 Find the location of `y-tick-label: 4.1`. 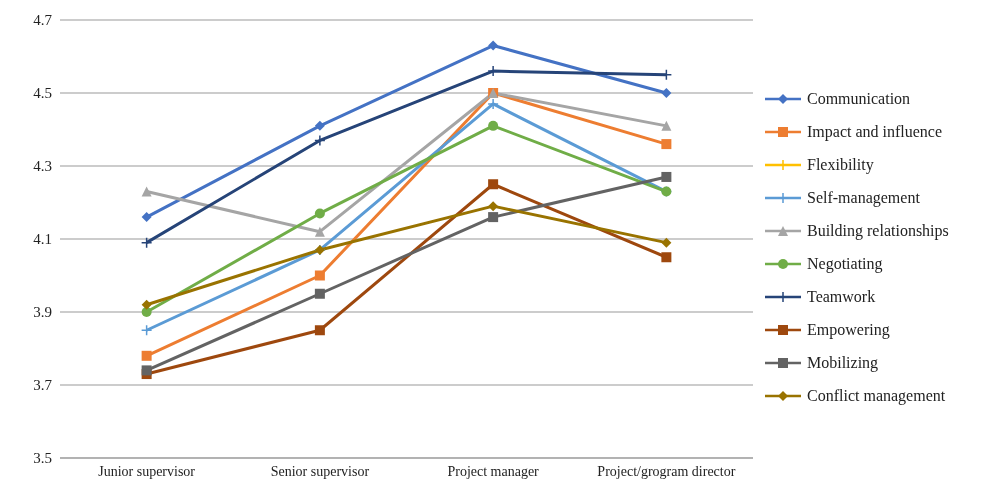

y-tick-label: 4.1 is located at coordinates (42, 239).